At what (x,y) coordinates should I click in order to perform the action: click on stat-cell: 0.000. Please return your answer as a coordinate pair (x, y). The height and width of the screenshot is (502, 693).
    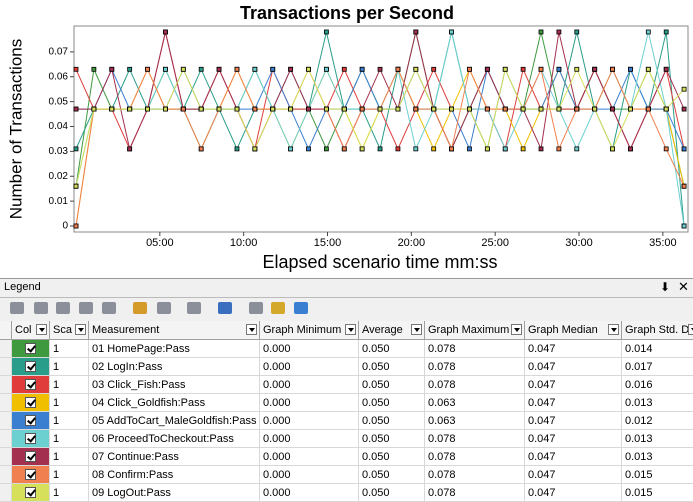
    Looking at the image, I should click on (309, 349).